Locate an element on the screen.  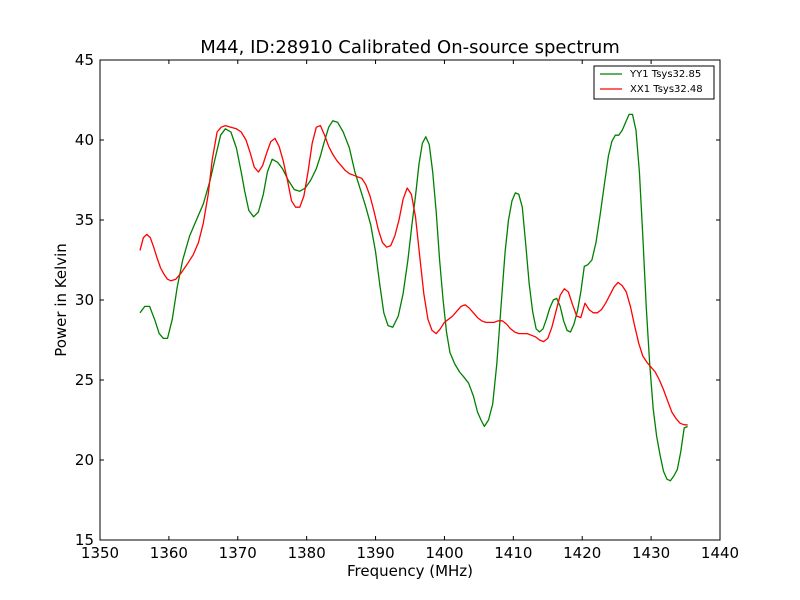
x-axis-label: Frequency (MHz) is located at coordinates (410, 571).